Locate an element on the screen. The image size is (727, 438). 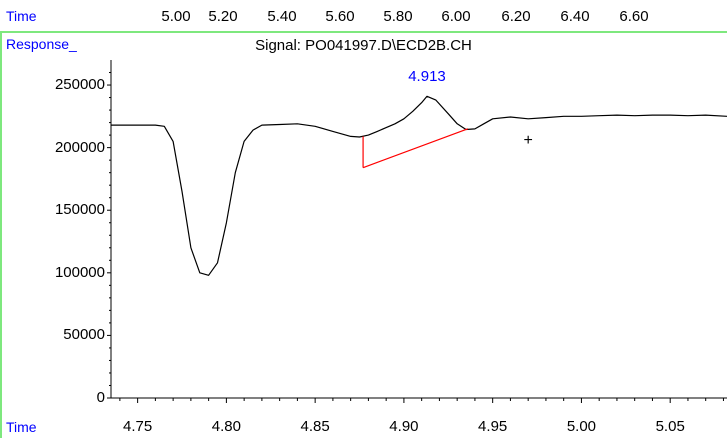
x-tick-label: 4.75 is located at coordinates (138, 426).